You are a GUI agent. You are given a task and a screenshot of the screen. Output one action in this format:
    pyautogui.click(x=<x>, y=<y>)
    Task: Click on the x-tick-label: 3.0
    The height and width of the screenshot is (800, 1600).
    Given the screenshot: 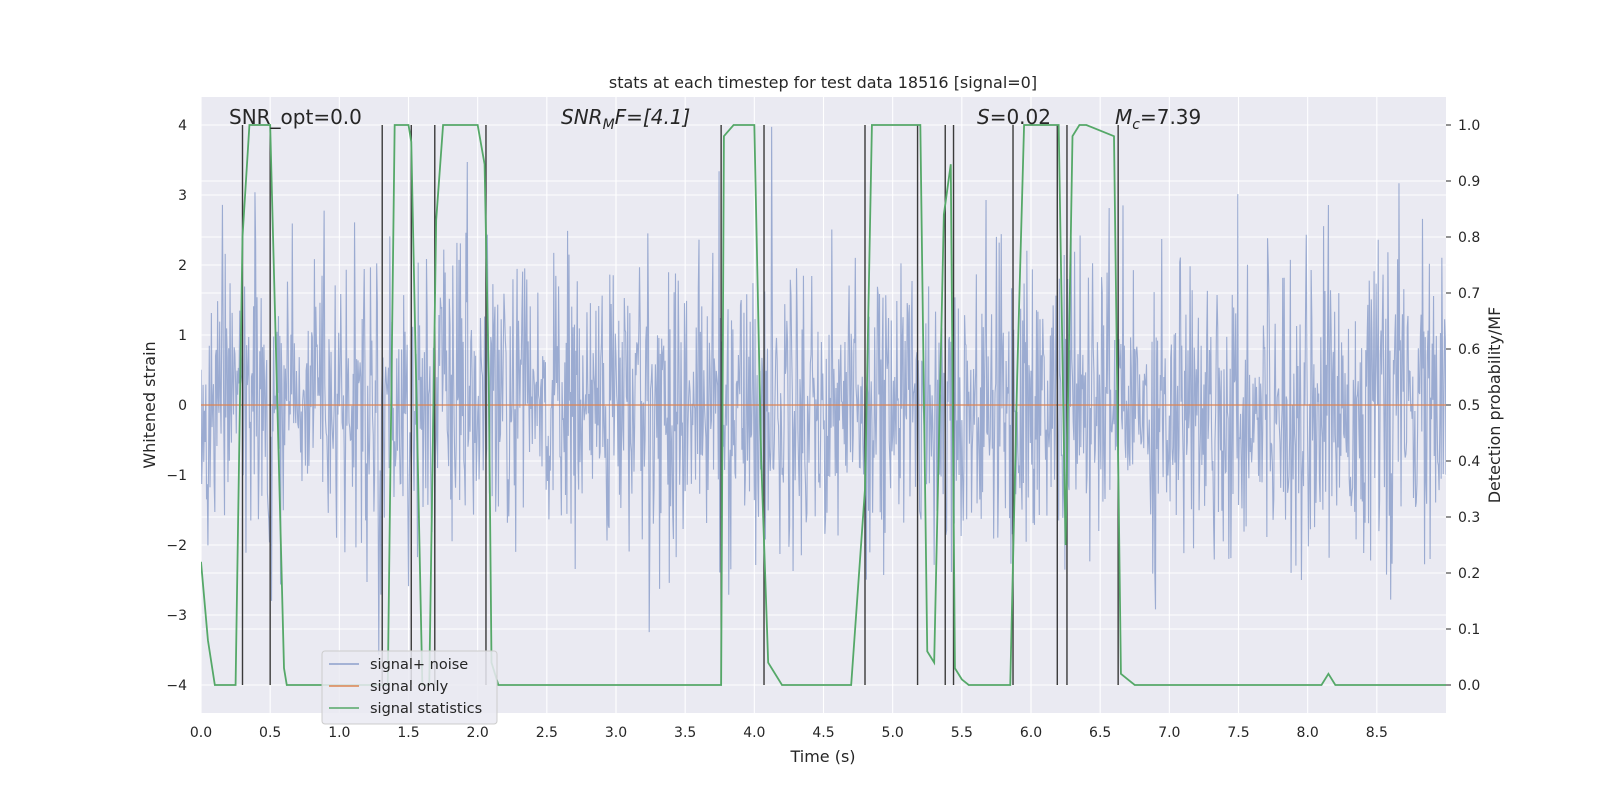 What is the action you would take?
    pyautogui.click(x=616, y=733)
    